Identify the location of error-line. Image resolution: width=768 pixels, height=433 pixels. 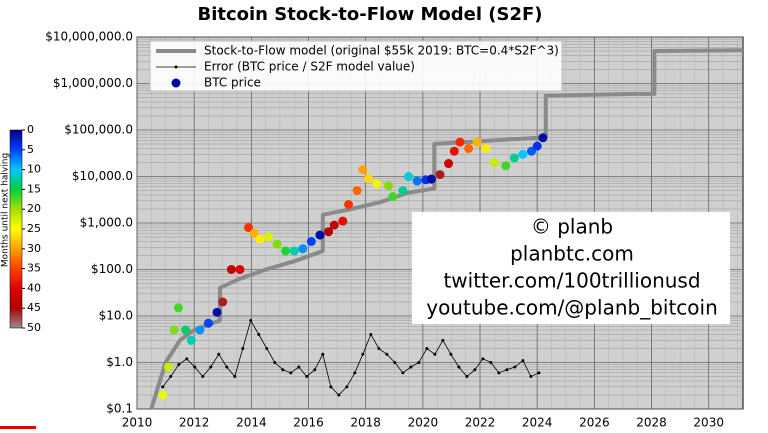
(351, 357).